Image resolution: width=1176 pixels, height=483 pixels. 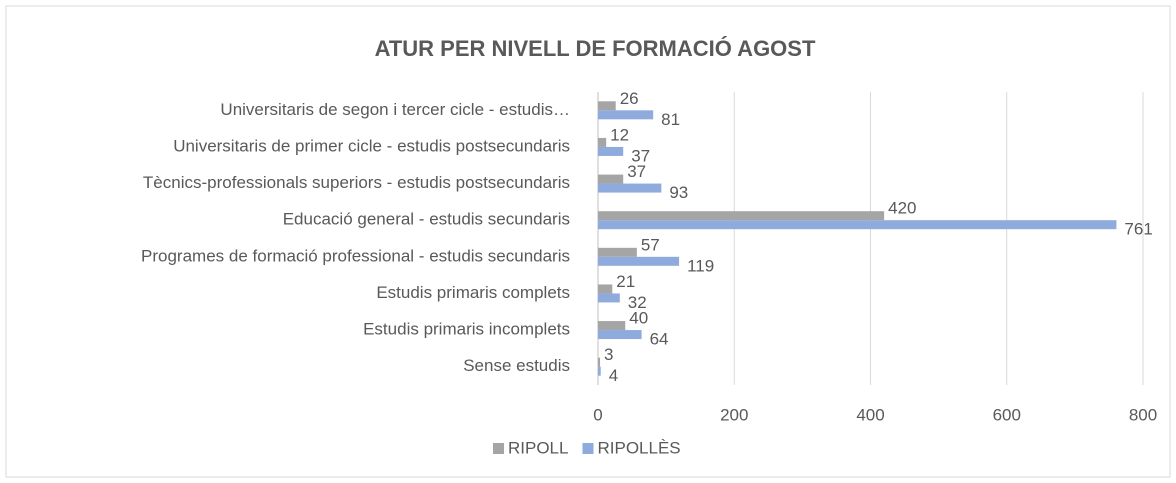 What do you see at coordinates (700, 265) in the screenshot?
I see `data-label: 119` at bounding box center [700, 265].